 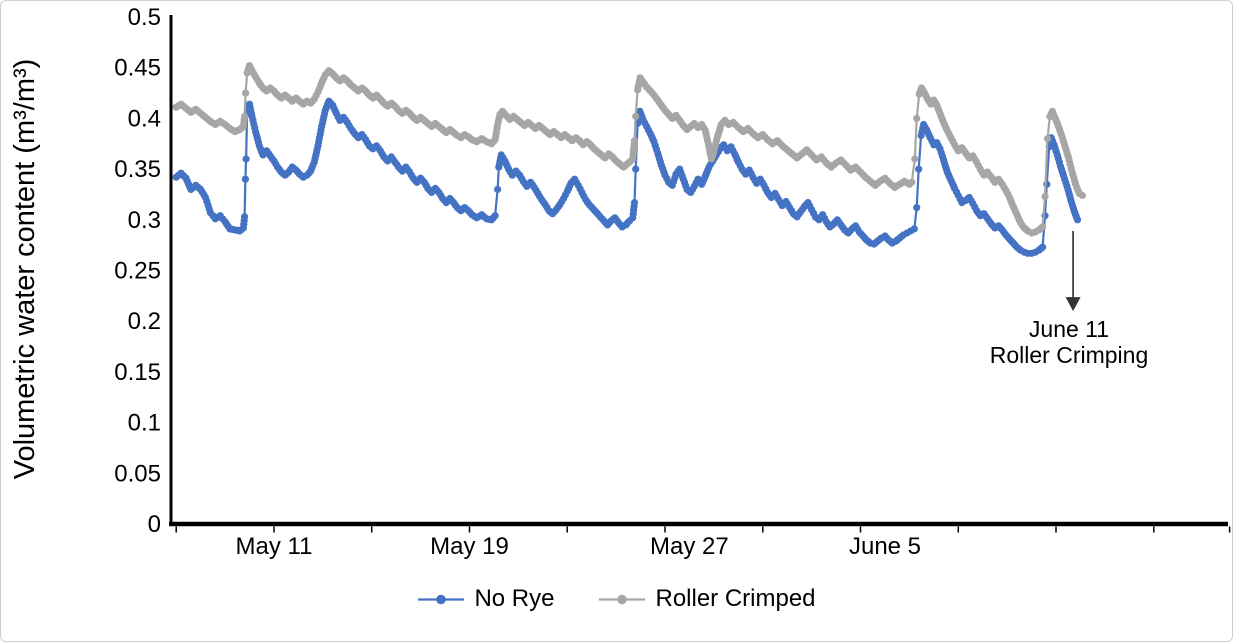 I want to click on x-tick-label: May 19, so click(x=469, y=546).